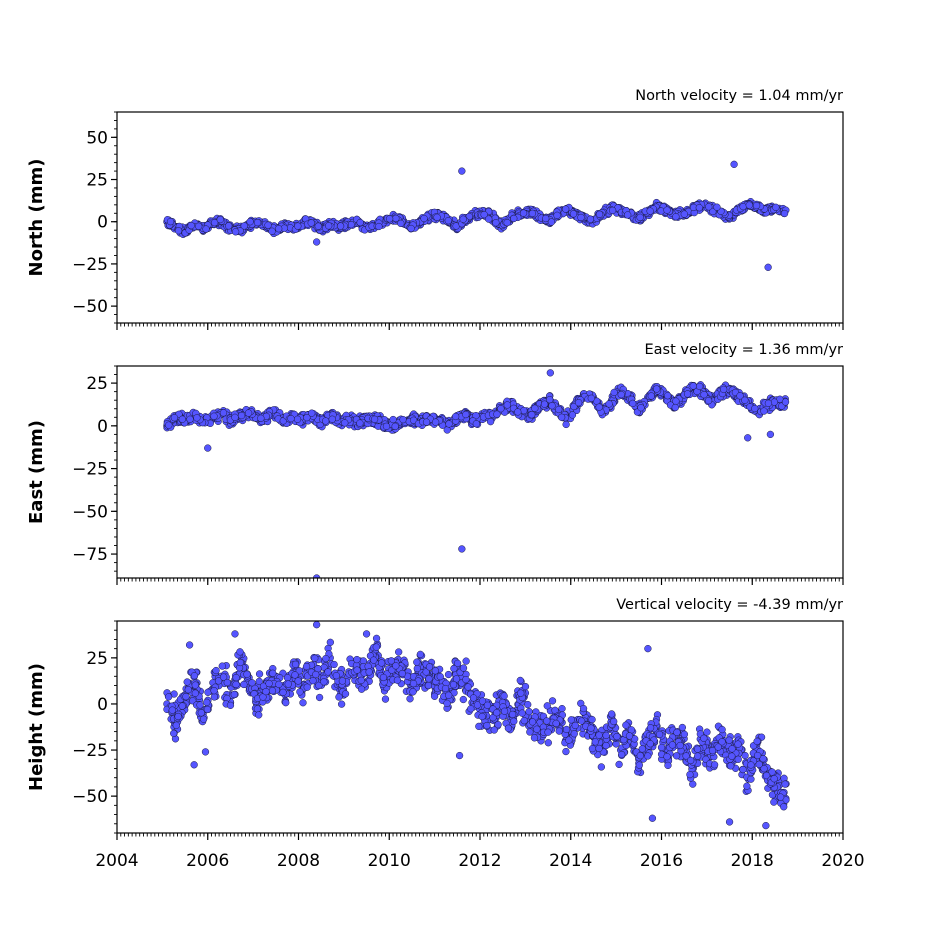 This screenshot has width=937, height=937. Describe the element at coordinates (97, 138) in the screenshot. I see `y-tick-label: 50` at that location.